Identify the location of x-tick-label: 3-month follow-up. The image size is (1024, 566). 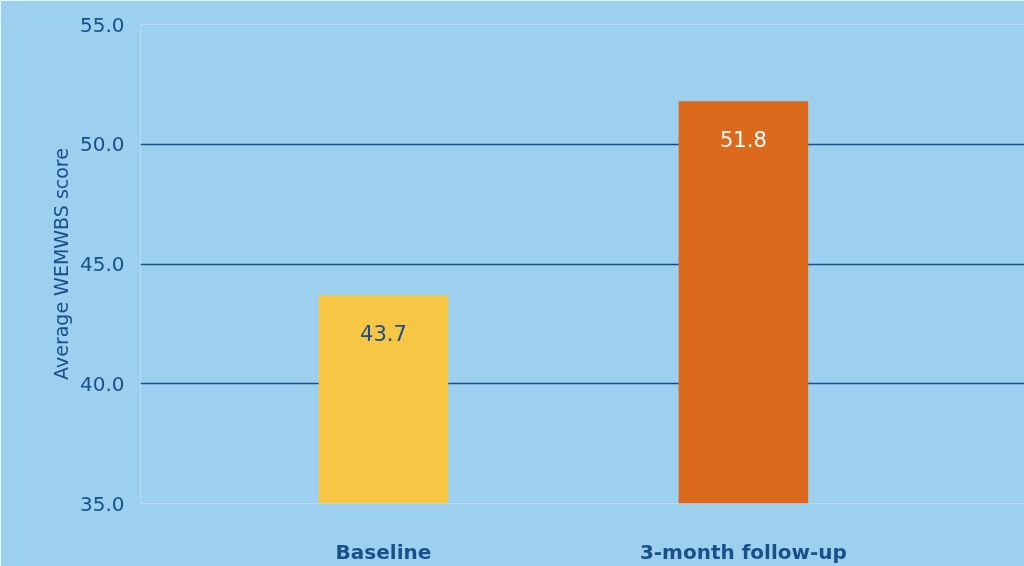
(743, 551).